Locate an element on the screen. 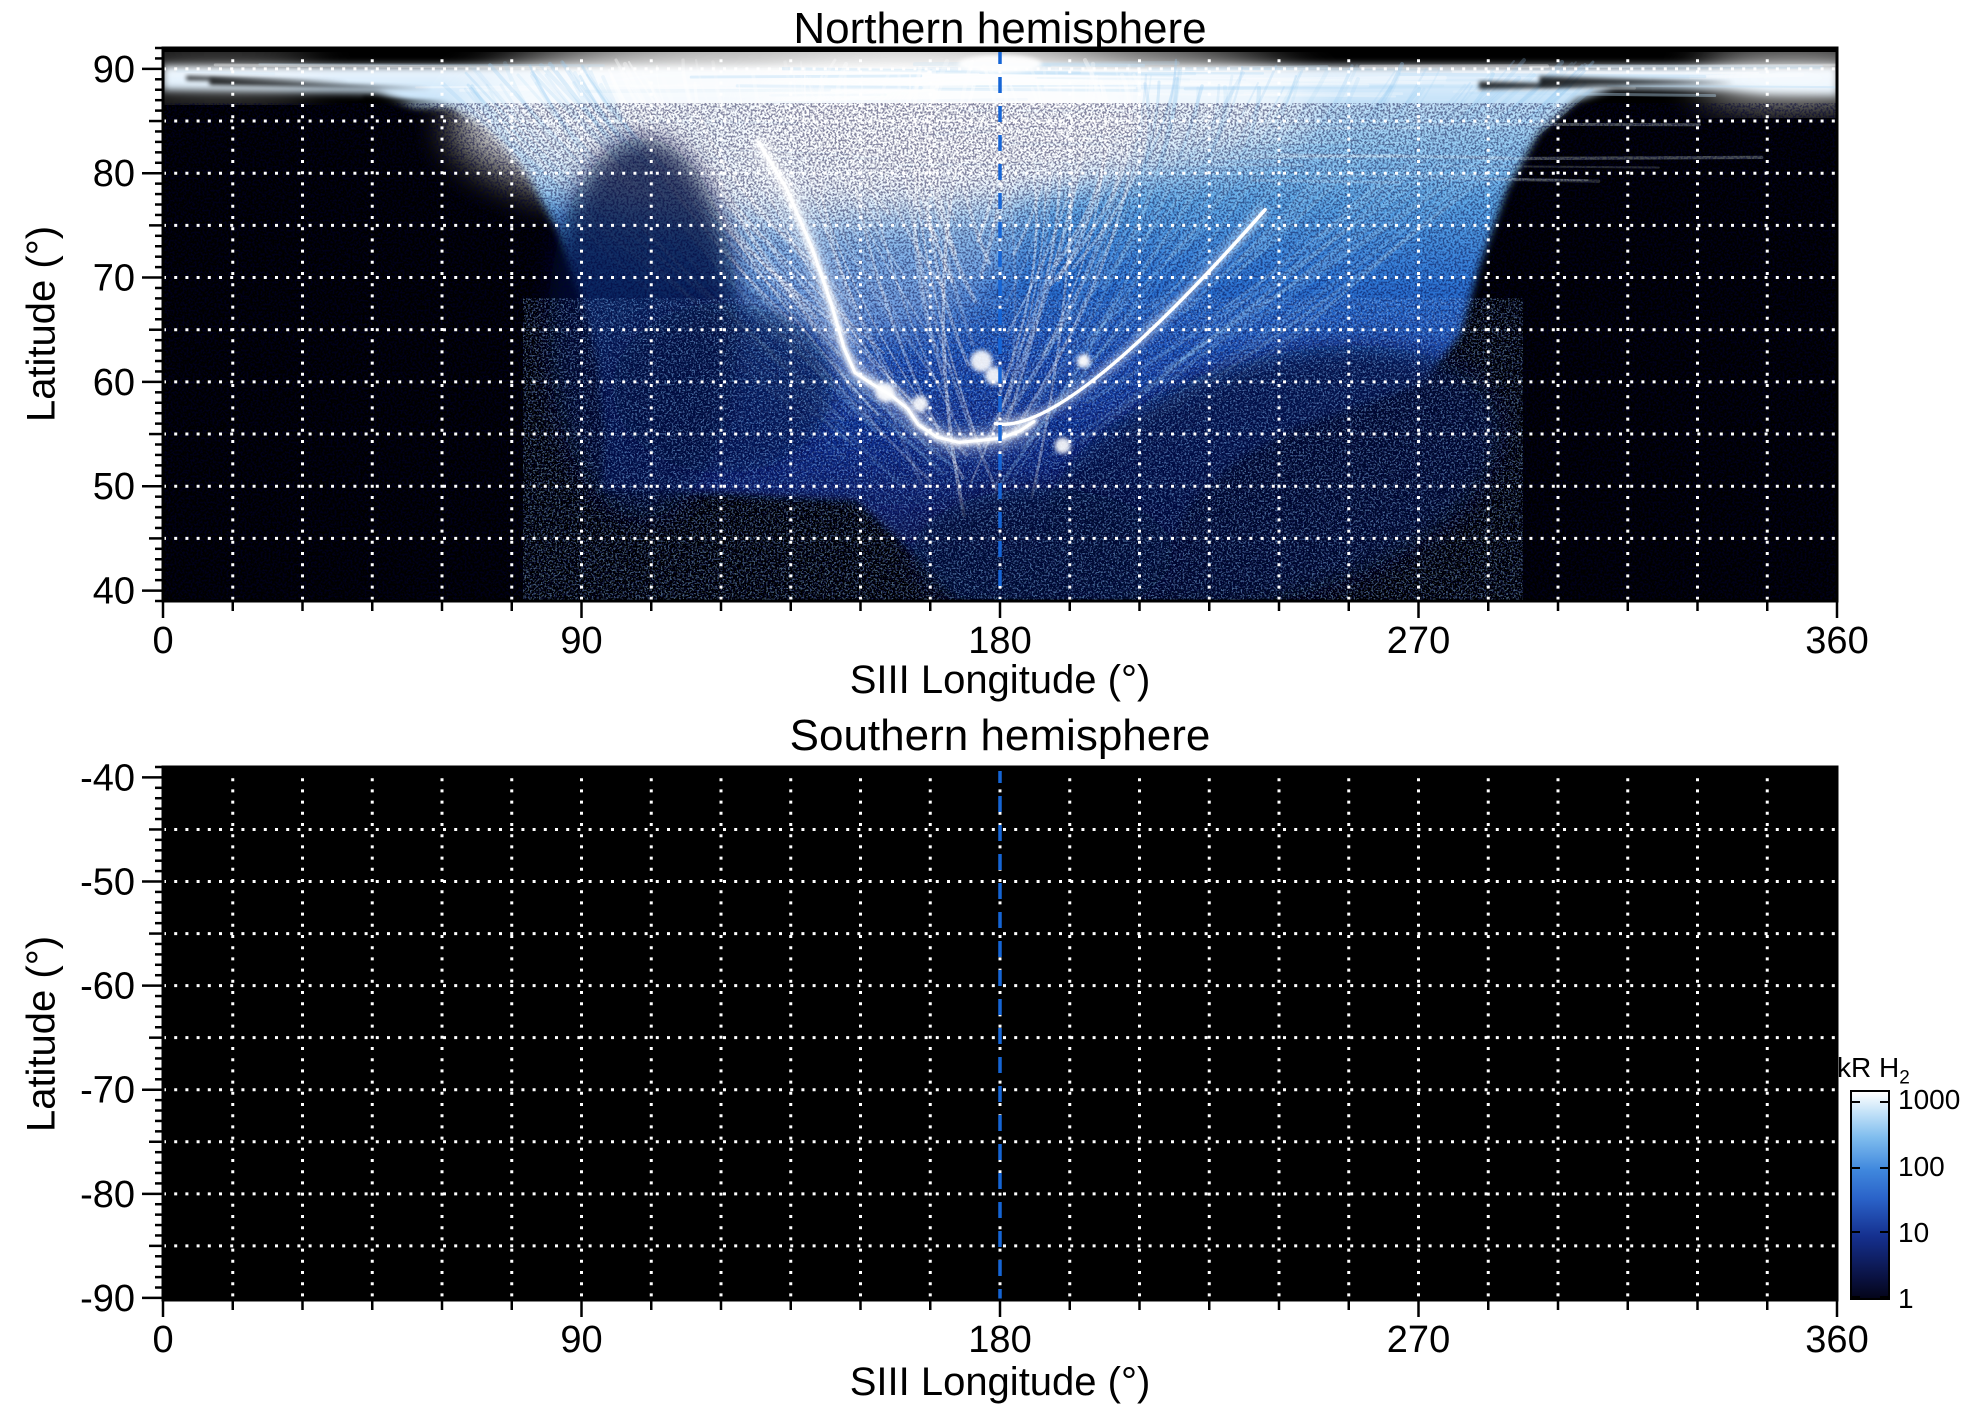 The width and height of the screenshot is (1983, 1423). colorbar-title-subscript: 2 is located at coordinates (1904, 1078).